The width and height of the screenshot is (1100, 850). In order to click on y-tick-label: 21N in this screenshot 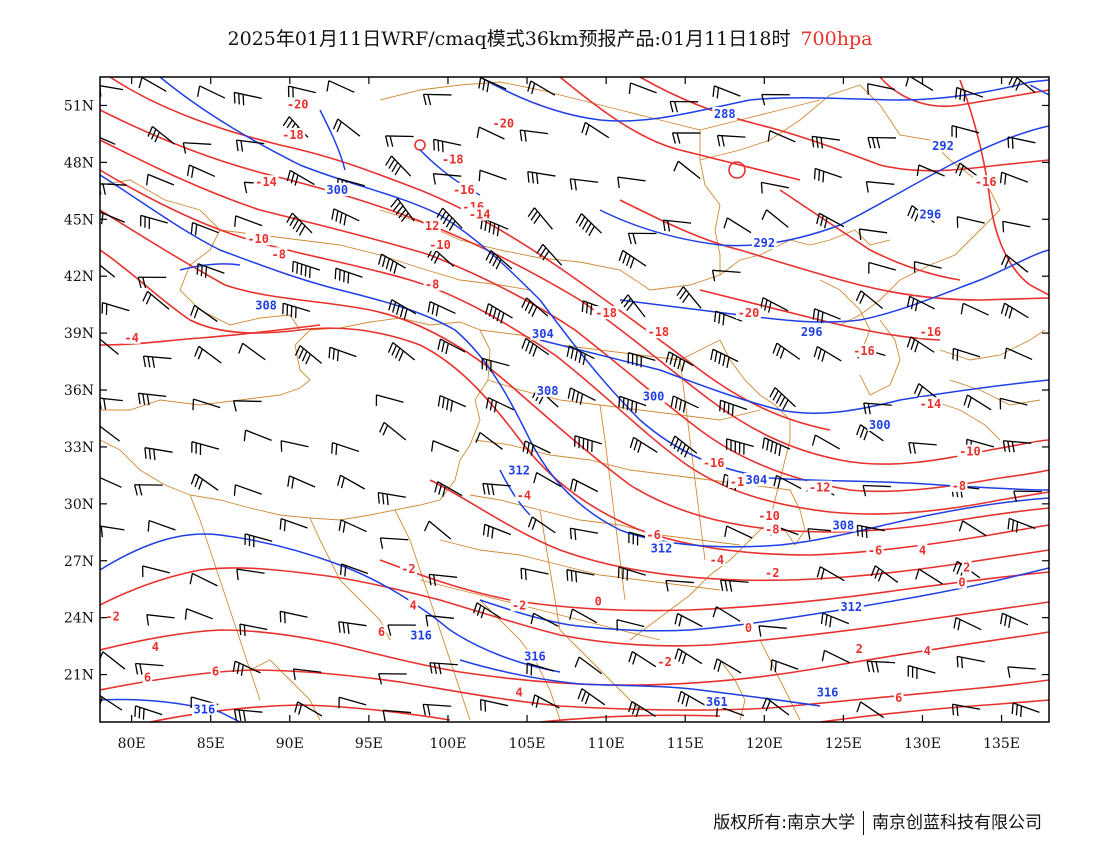, I will do `click(79, 676)`.